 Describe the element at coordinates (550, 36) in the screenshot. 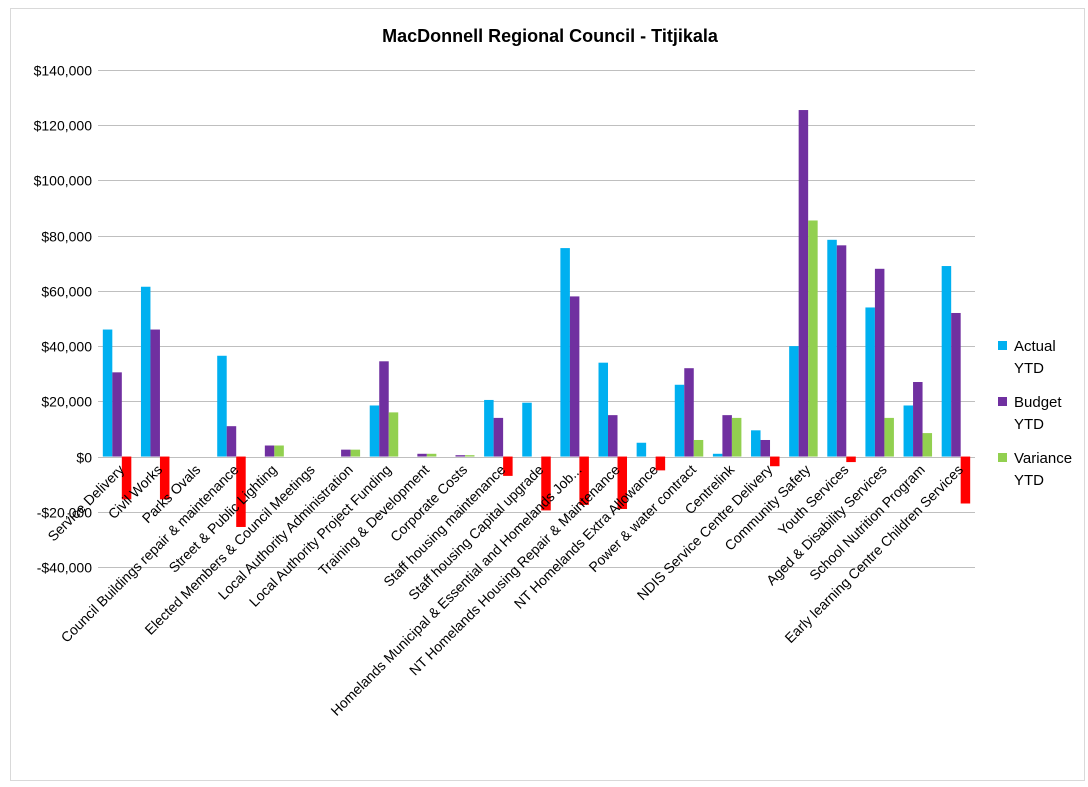

I see `chart-title: MacDonnell Regional Council - Titjikala` at that location.